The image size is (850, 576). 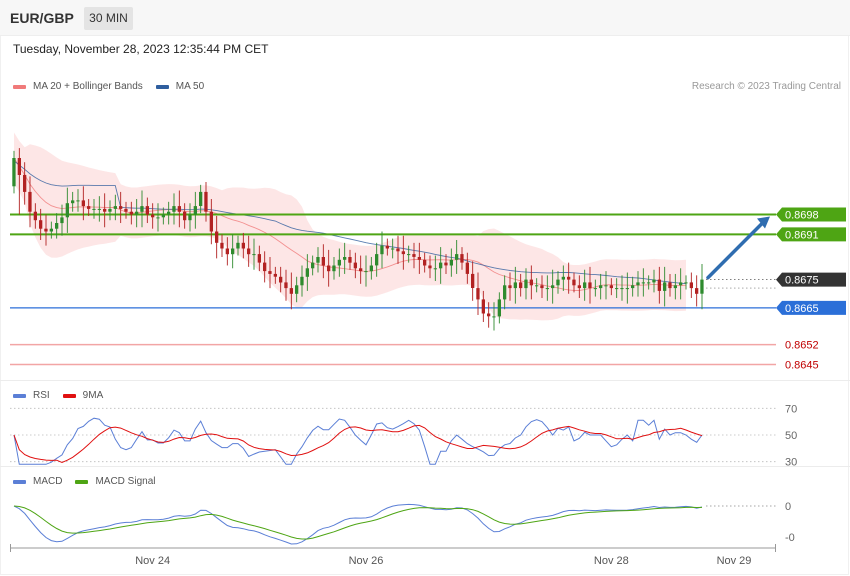 What do you see at coordinates (791, 436) in the screenshot?
I see `rsi-tick-1: 50` at bounding box center [791, 436].